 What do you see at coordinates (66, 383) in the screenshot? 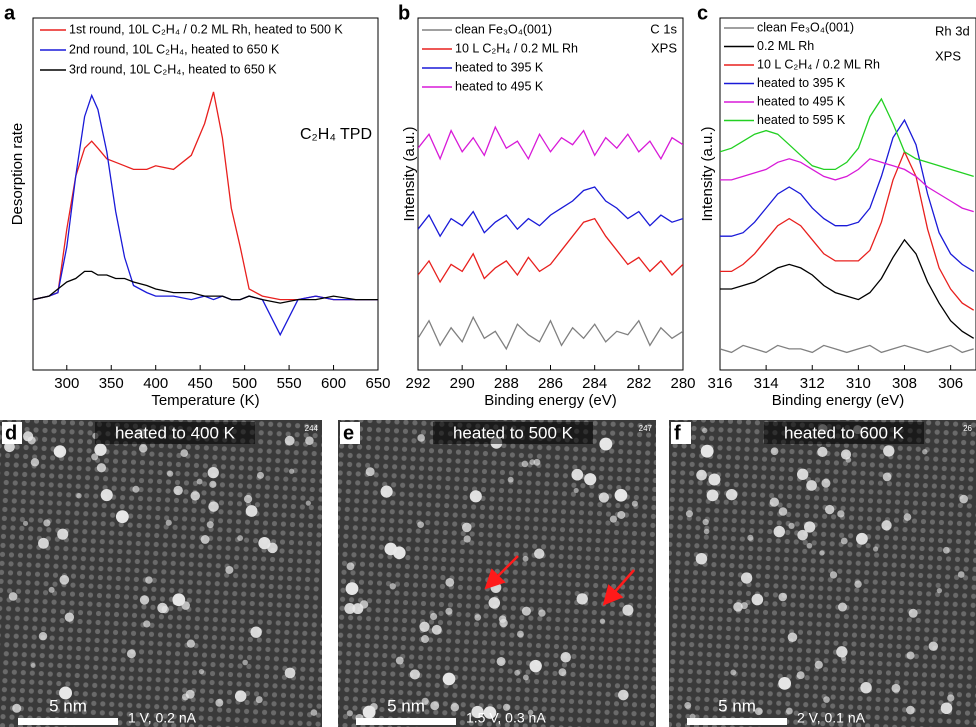
I see `x-tick-label: 300` at bounding box center [66, 383].